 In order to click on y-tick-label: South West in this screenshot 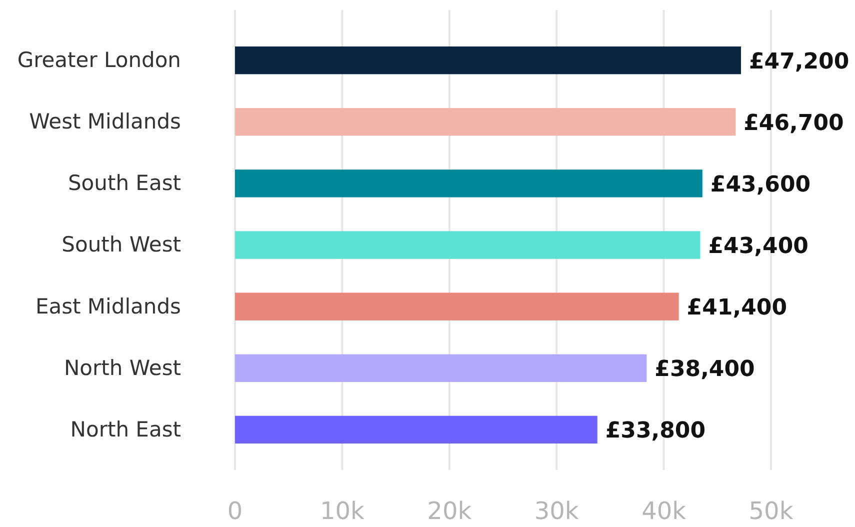, I will do `click(121, 244)`.